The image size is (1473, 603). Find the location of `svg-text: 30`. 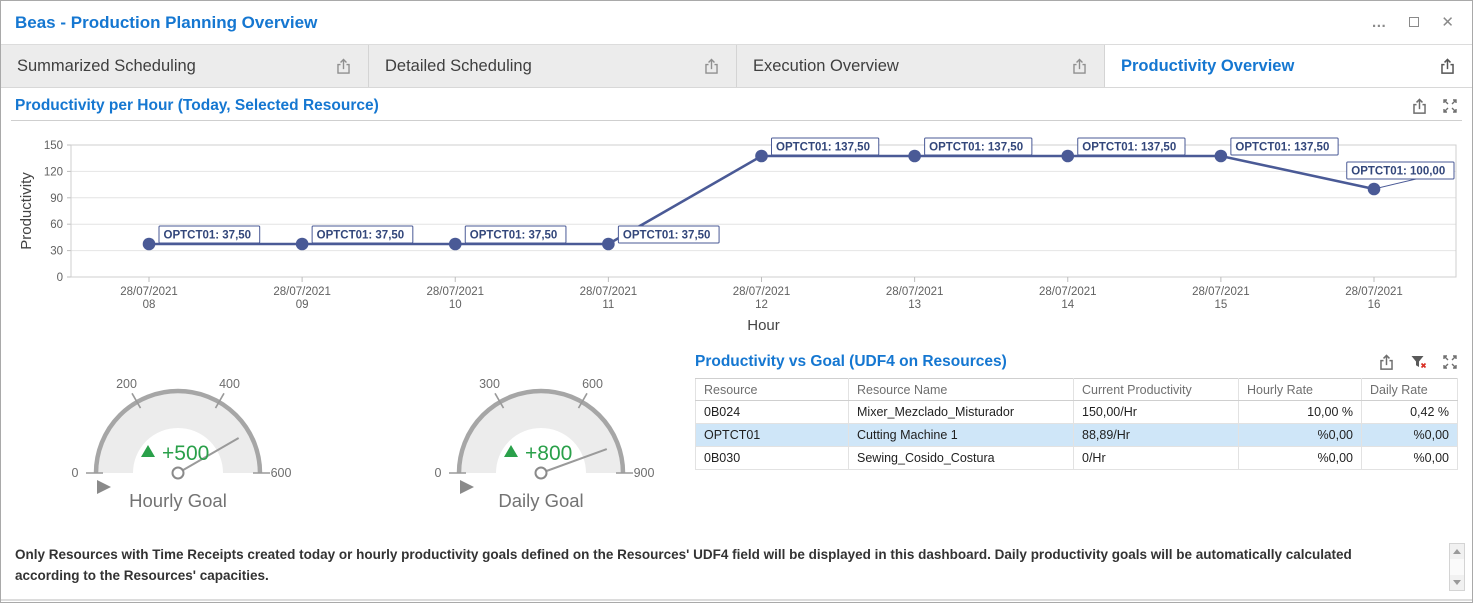

svg-text: 30 is located at coordinates (56, 252).